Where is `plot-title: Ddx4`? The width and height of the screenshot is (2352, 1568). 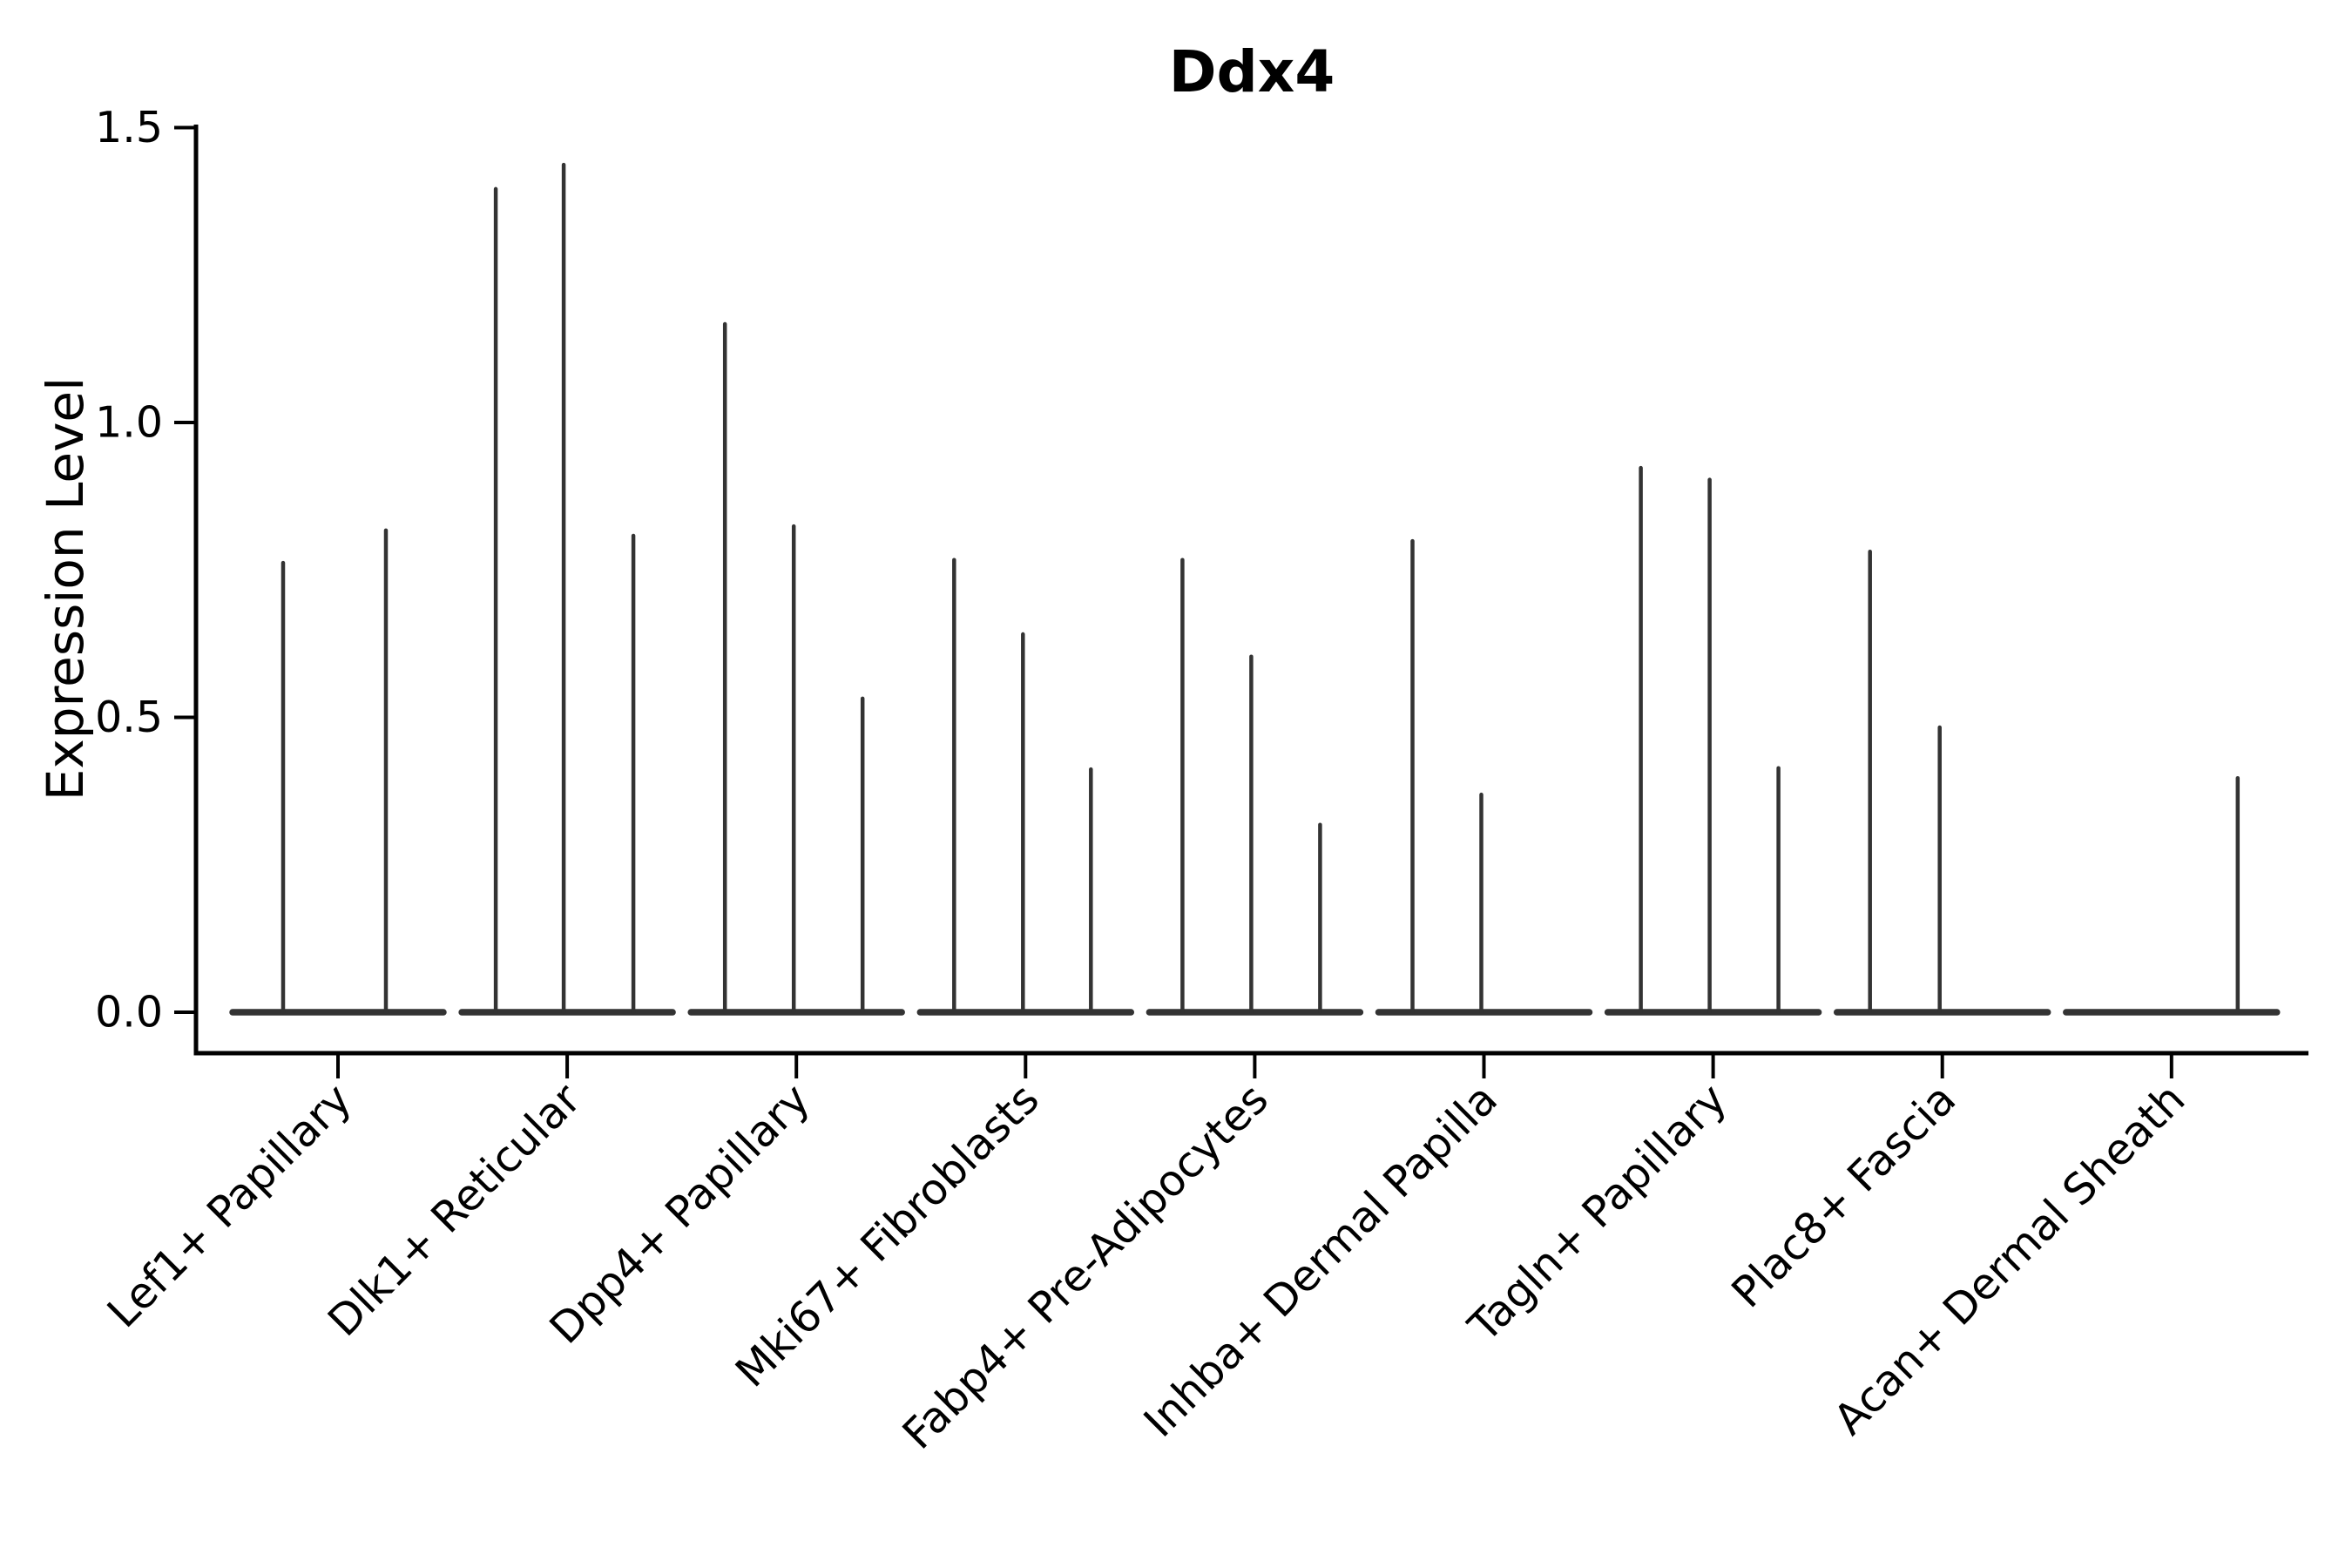
plot-title: Ddx4 is located at coordinates (1252, 71).